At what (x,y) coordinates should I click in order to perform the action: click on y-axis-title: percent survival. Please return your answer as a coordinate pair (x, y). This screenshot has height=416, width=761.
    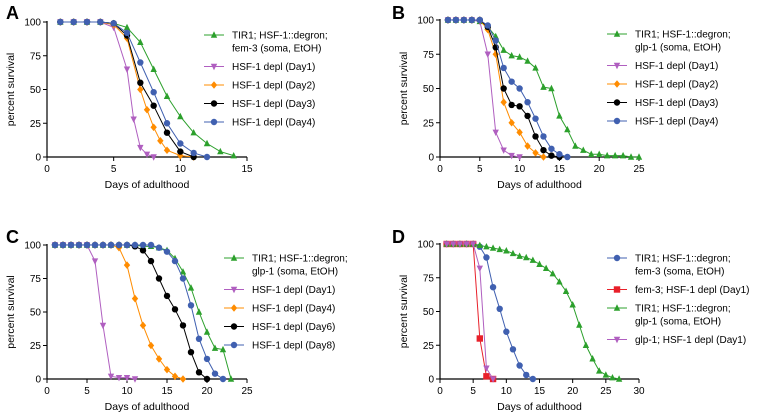
    Looking at the image, I should click on (404, 89).